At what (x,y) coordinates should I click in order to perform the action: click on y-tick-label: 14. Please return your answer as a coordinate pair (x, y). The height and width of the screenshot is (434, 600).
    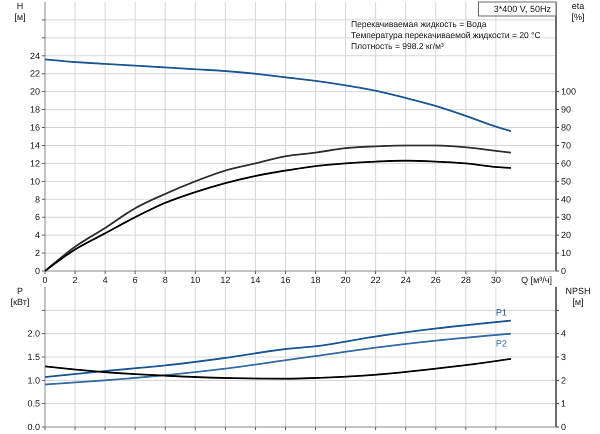
    Looking at the image, I should click on (35, 145).